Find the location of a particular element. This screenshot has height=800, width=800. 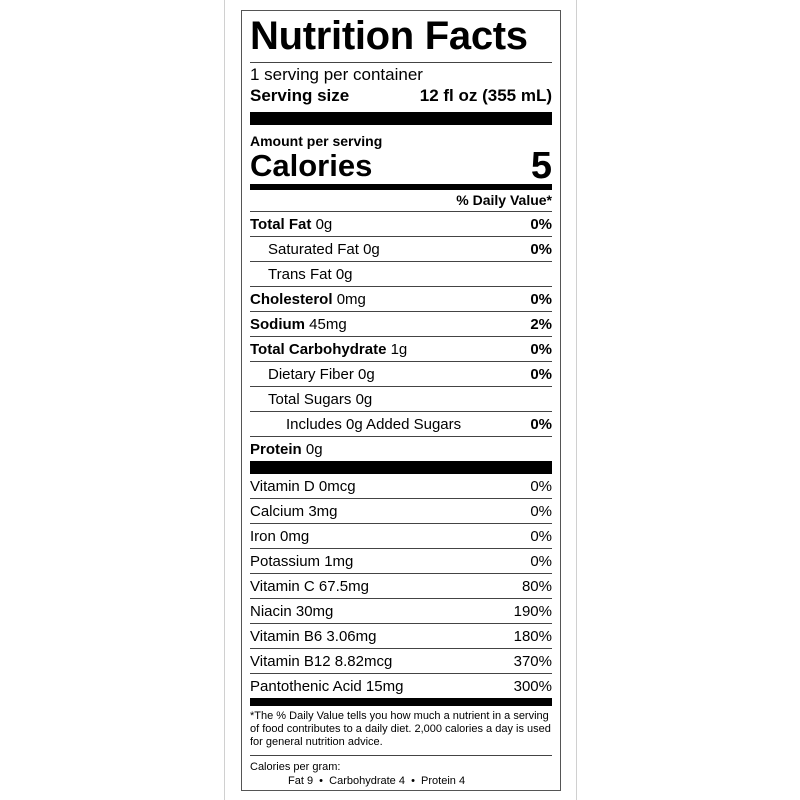

calories-value: 5 is located at coordinates (541, 166).